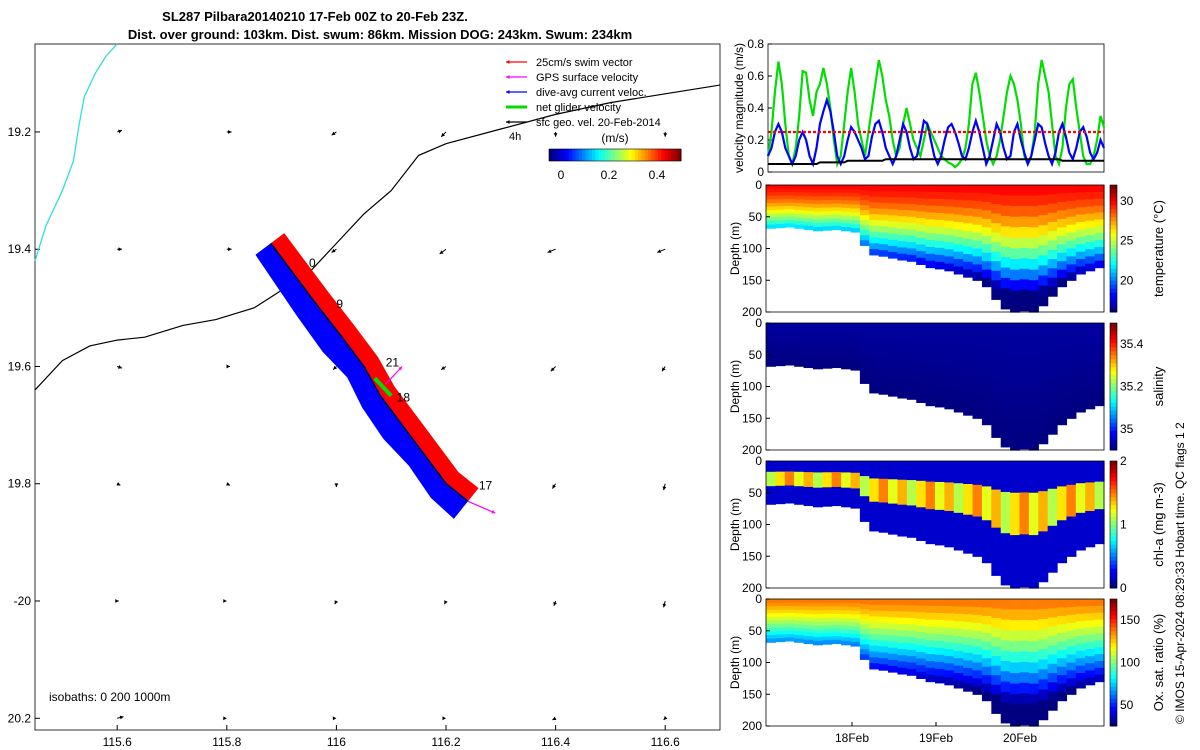 The width and height of the screenshot is (1200, 750). Describe the element at coordinates (549, 251) in the screenshot. I see `sfc-geo-vel-arrow-head` at that location.